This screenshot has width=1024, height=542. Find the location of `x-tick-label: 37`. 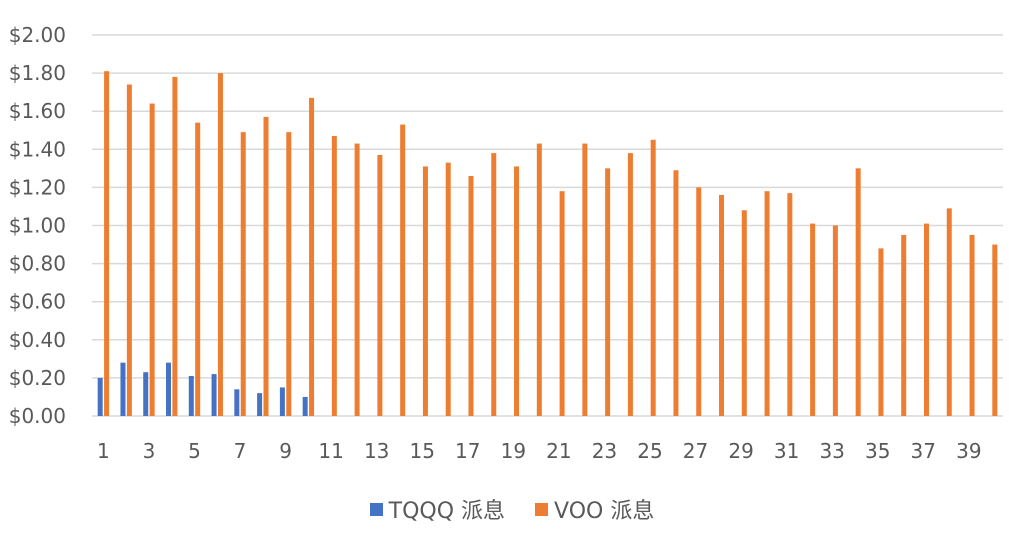

x-tick-label: 37 is located at coordinates (923, 451).